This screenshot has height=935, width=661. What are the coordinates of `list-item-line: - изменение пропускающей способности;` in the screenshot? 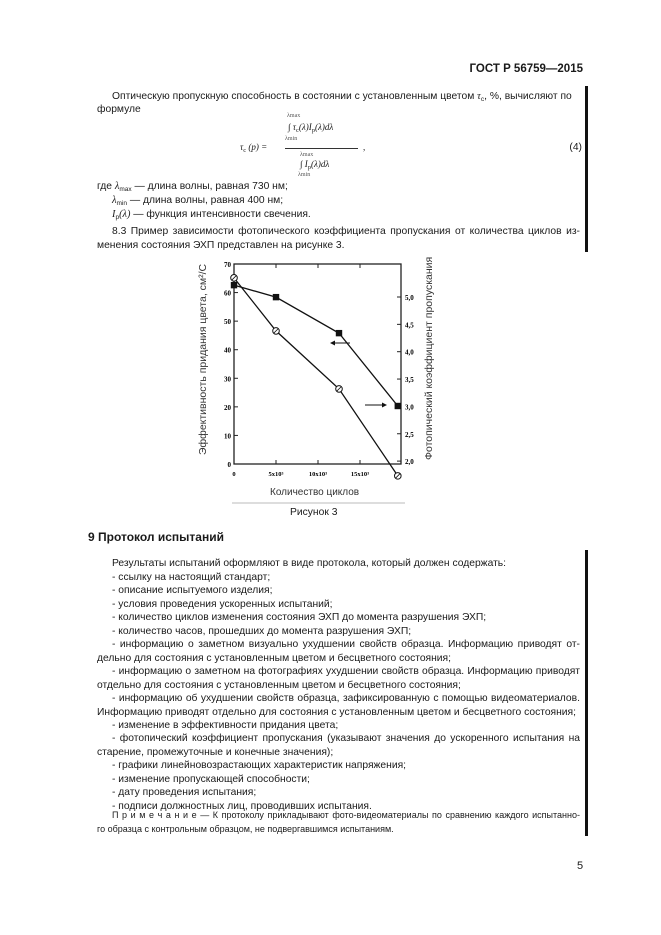 It's located at (211, 779).